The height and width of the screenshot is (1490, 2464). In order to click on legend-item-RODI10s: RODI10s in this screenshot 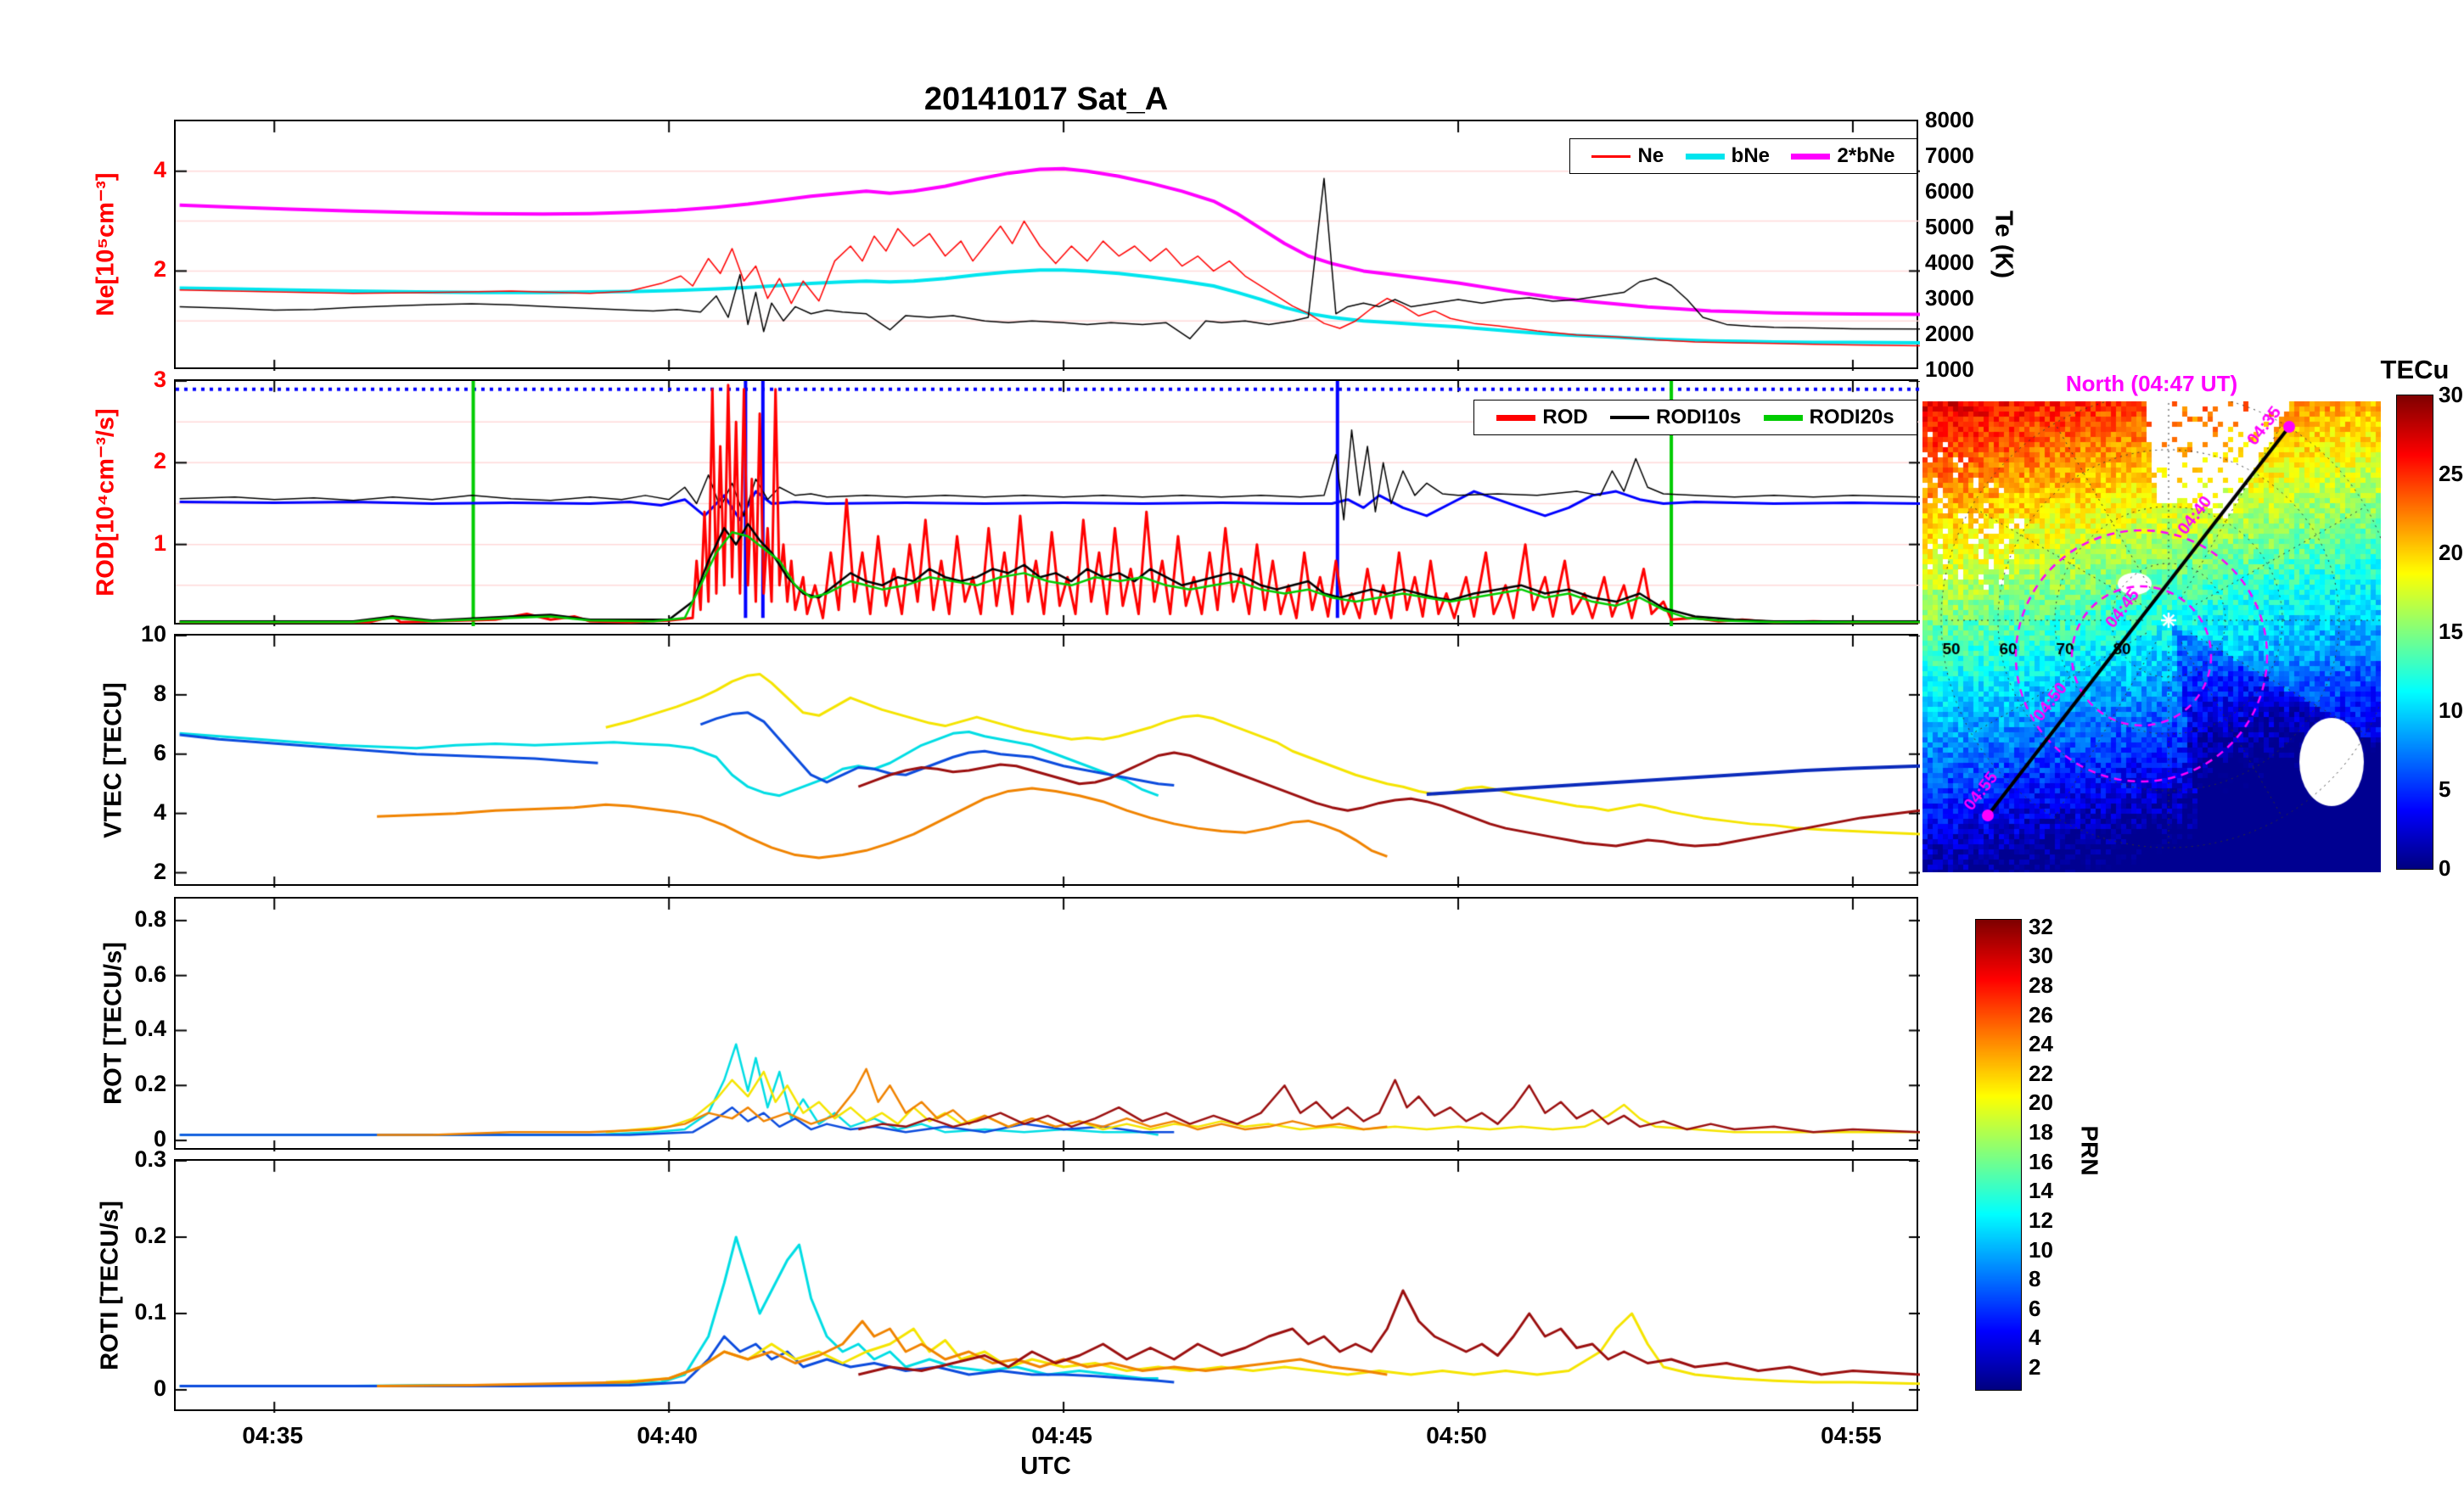, I will do `click(1675, 417)`.